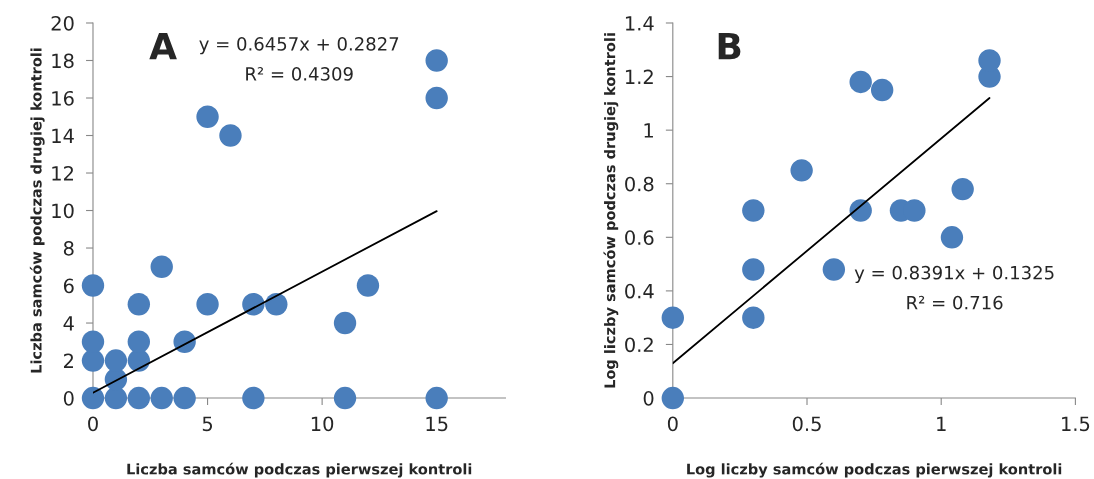 Image resolution: width=1094 pixels, height=479 pixels. What do you see at coordinates (639, 184) in the screenshot?
I see `y-tick-label: 0.8` at bounding box center [639, 184].